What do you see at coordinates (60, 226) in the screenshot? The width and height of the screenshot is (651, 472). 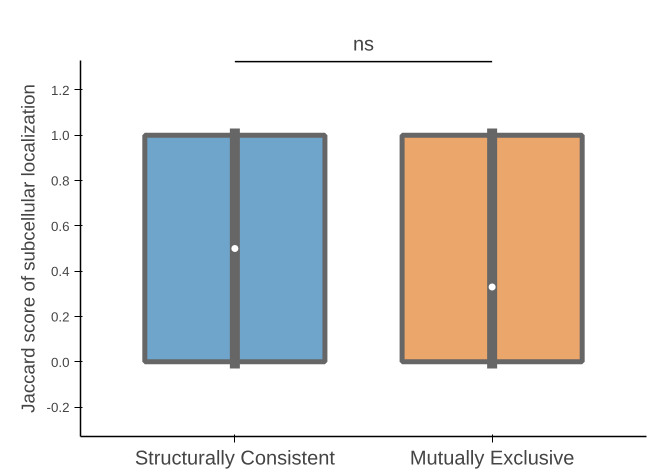 I see `y-tick-label: 0.6` at bounding box center [60, 226].